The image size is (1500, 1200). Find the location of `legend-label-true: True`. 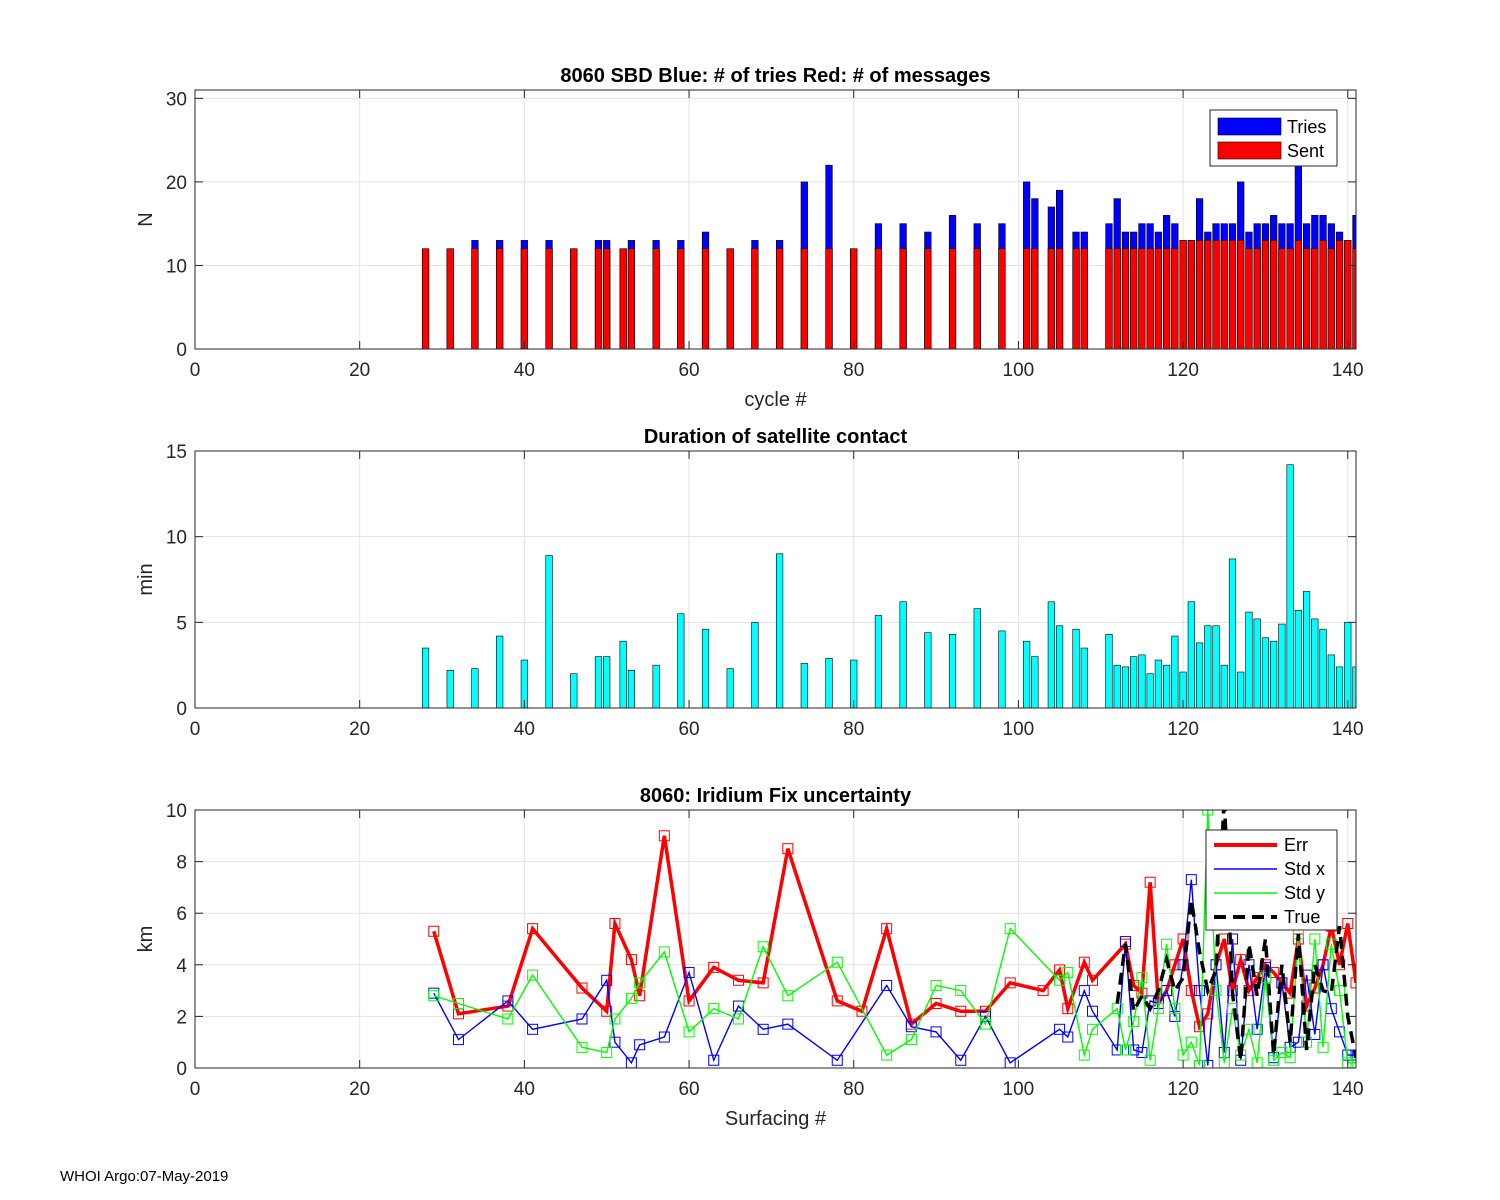

legend-label-true: True is located at coordinates (1302, 917).